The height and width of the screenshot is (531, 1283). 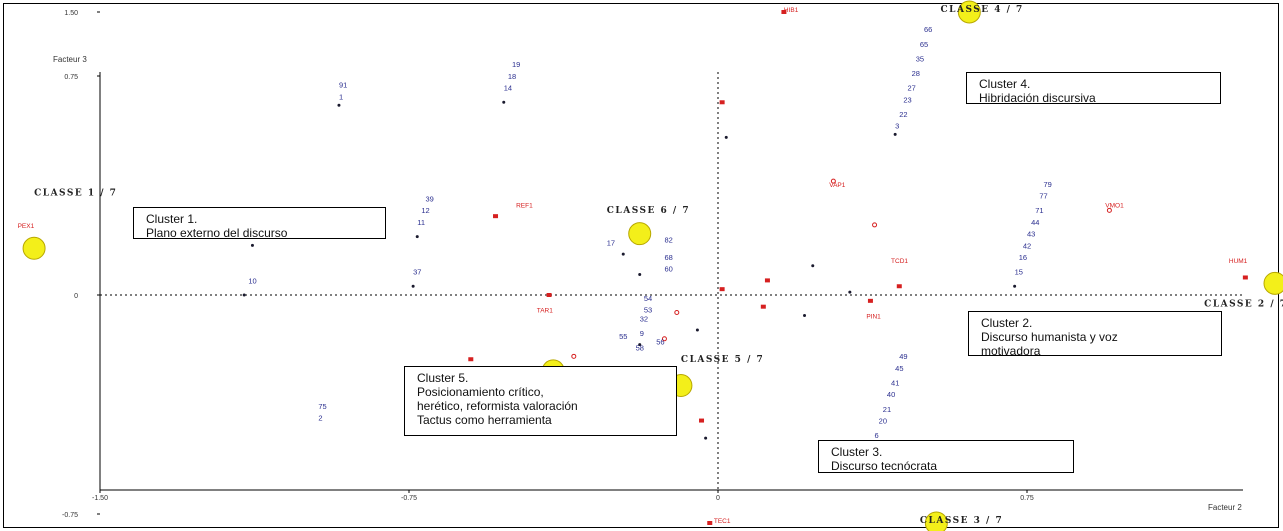 I want to click on cluster-5-description-1: Posicionamiento crítico,, so click(x=480, y=392).